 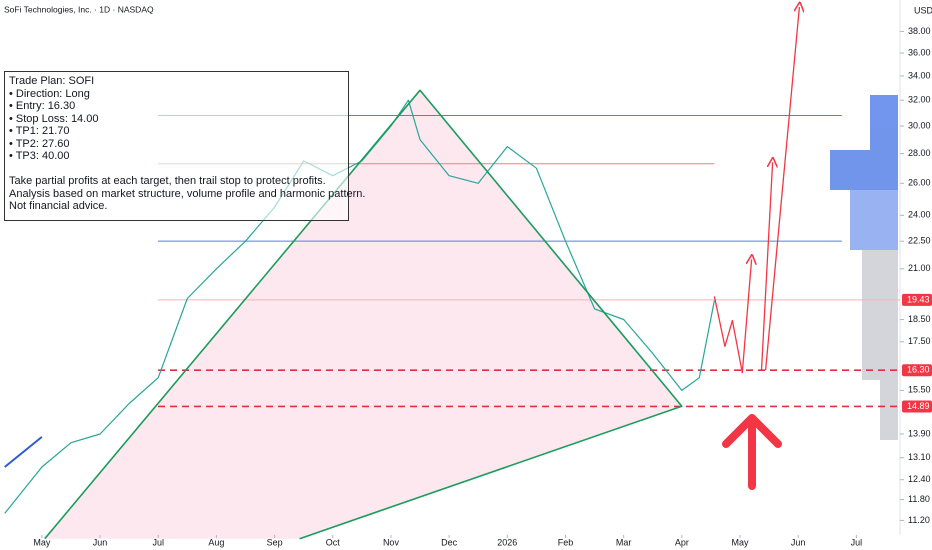 What do you see at coordinates (919, 100) in the screenshot?
I see `y-tick-label: 32.00` at bounding box center [919, 100].